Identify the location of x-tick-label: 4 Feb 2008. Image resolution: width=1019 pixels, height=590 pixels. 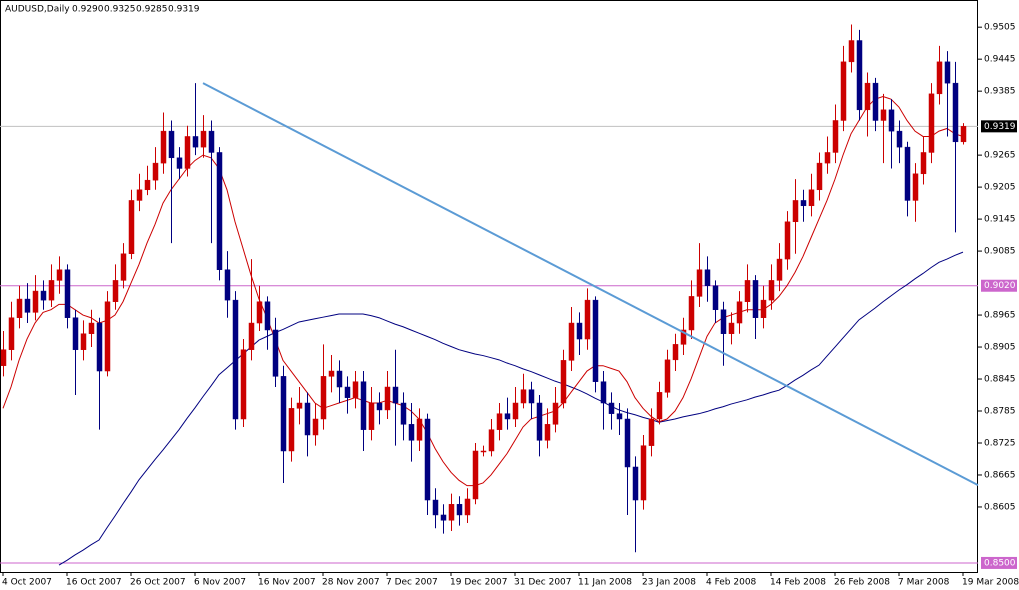
(731, 583).